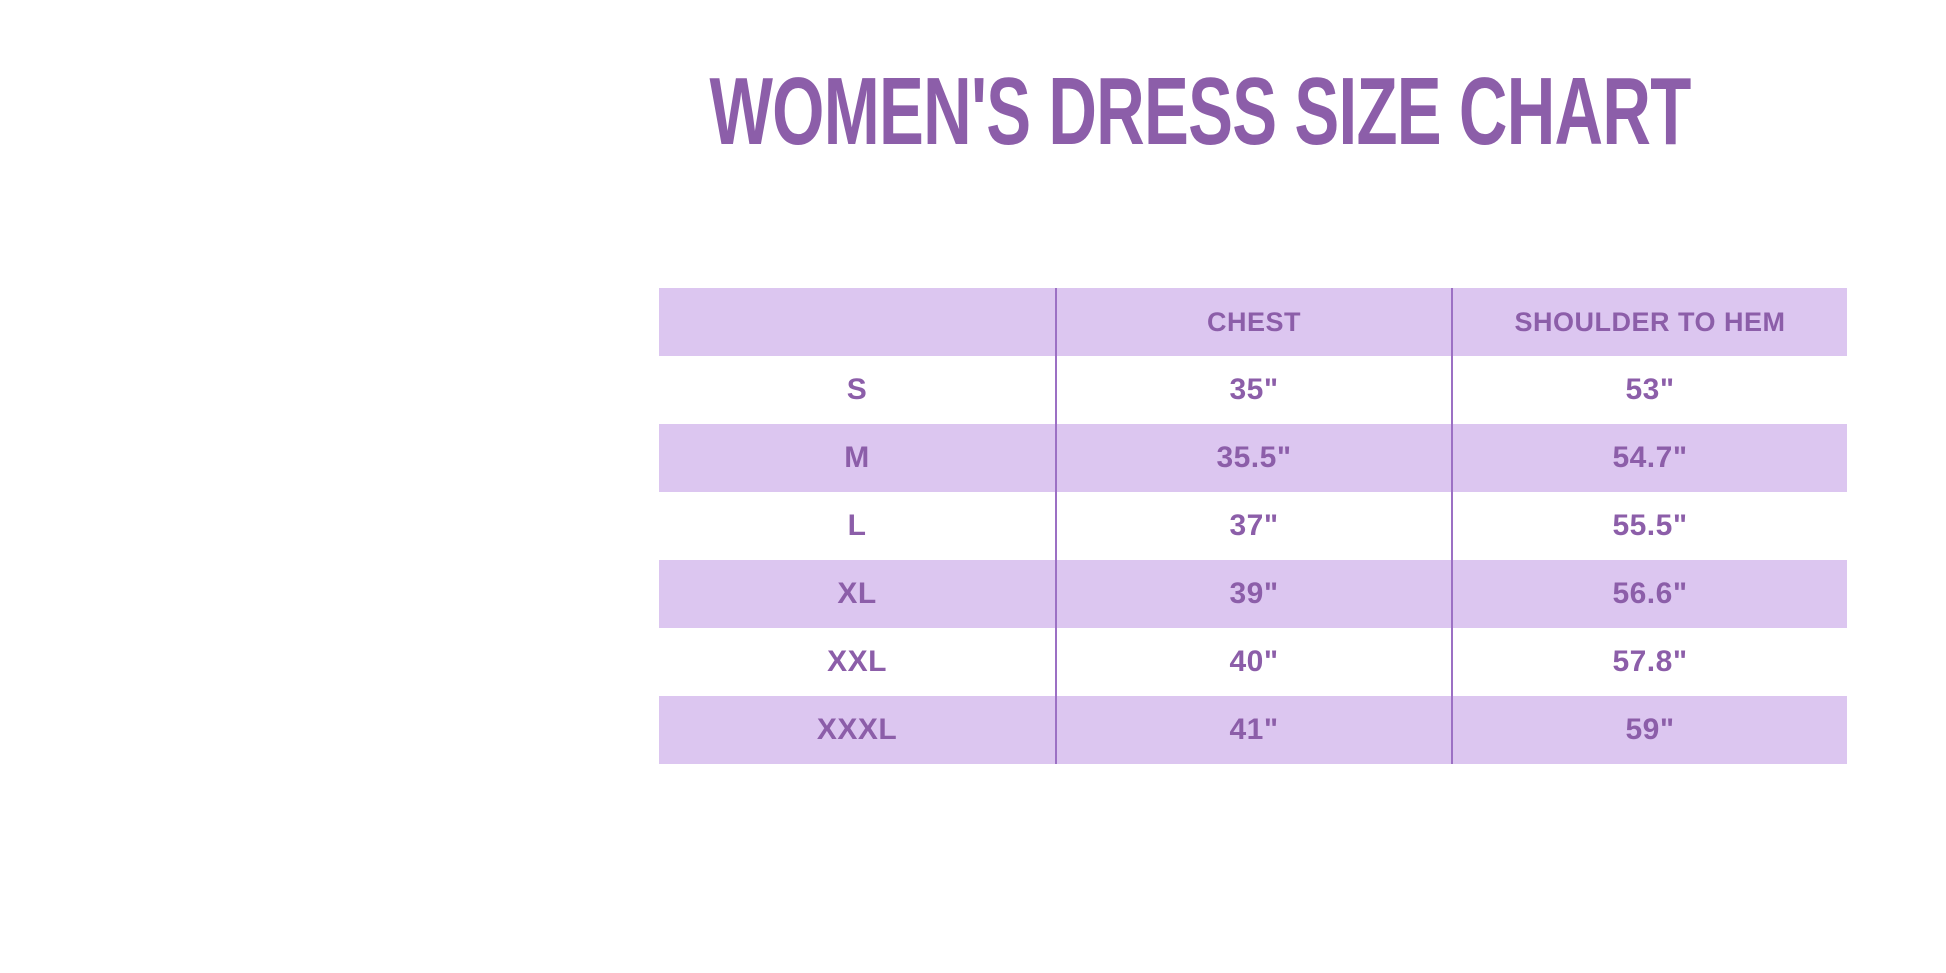 The width and height of the screenshot is (1946, 973). Describe the element at coordinates (857, 525) in the screenshot. I see `size-label-cell: L` at that location.